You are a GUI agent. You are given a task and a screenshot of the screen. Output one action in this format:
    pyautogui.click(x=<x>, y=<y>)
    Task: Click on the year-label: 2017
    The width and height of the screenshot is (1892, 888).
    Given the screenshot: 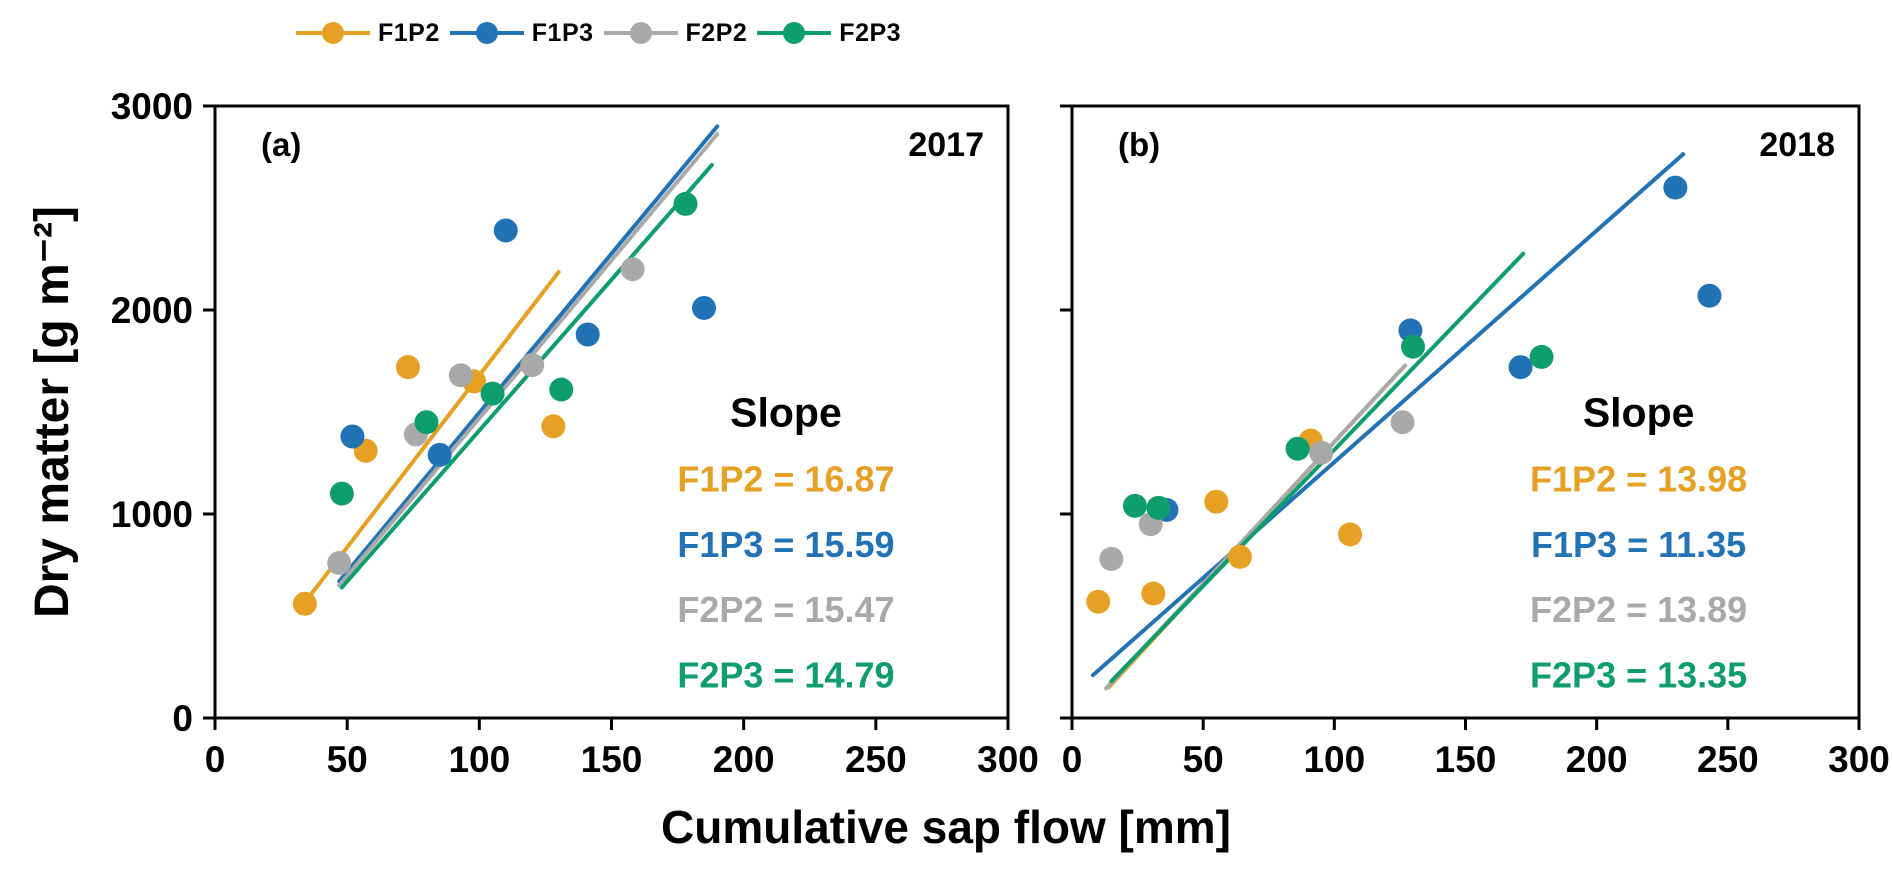 What is the action you would take?
    pyautogui.click(x=946, y=145)
    